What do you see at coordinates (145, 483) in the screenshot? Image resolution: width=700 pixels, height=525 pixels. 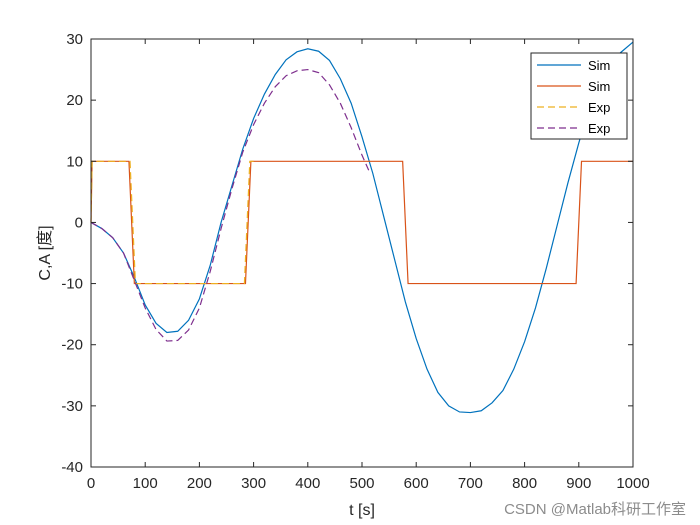 I see `x-tick-label: 100` at bounding box center [145, 483].